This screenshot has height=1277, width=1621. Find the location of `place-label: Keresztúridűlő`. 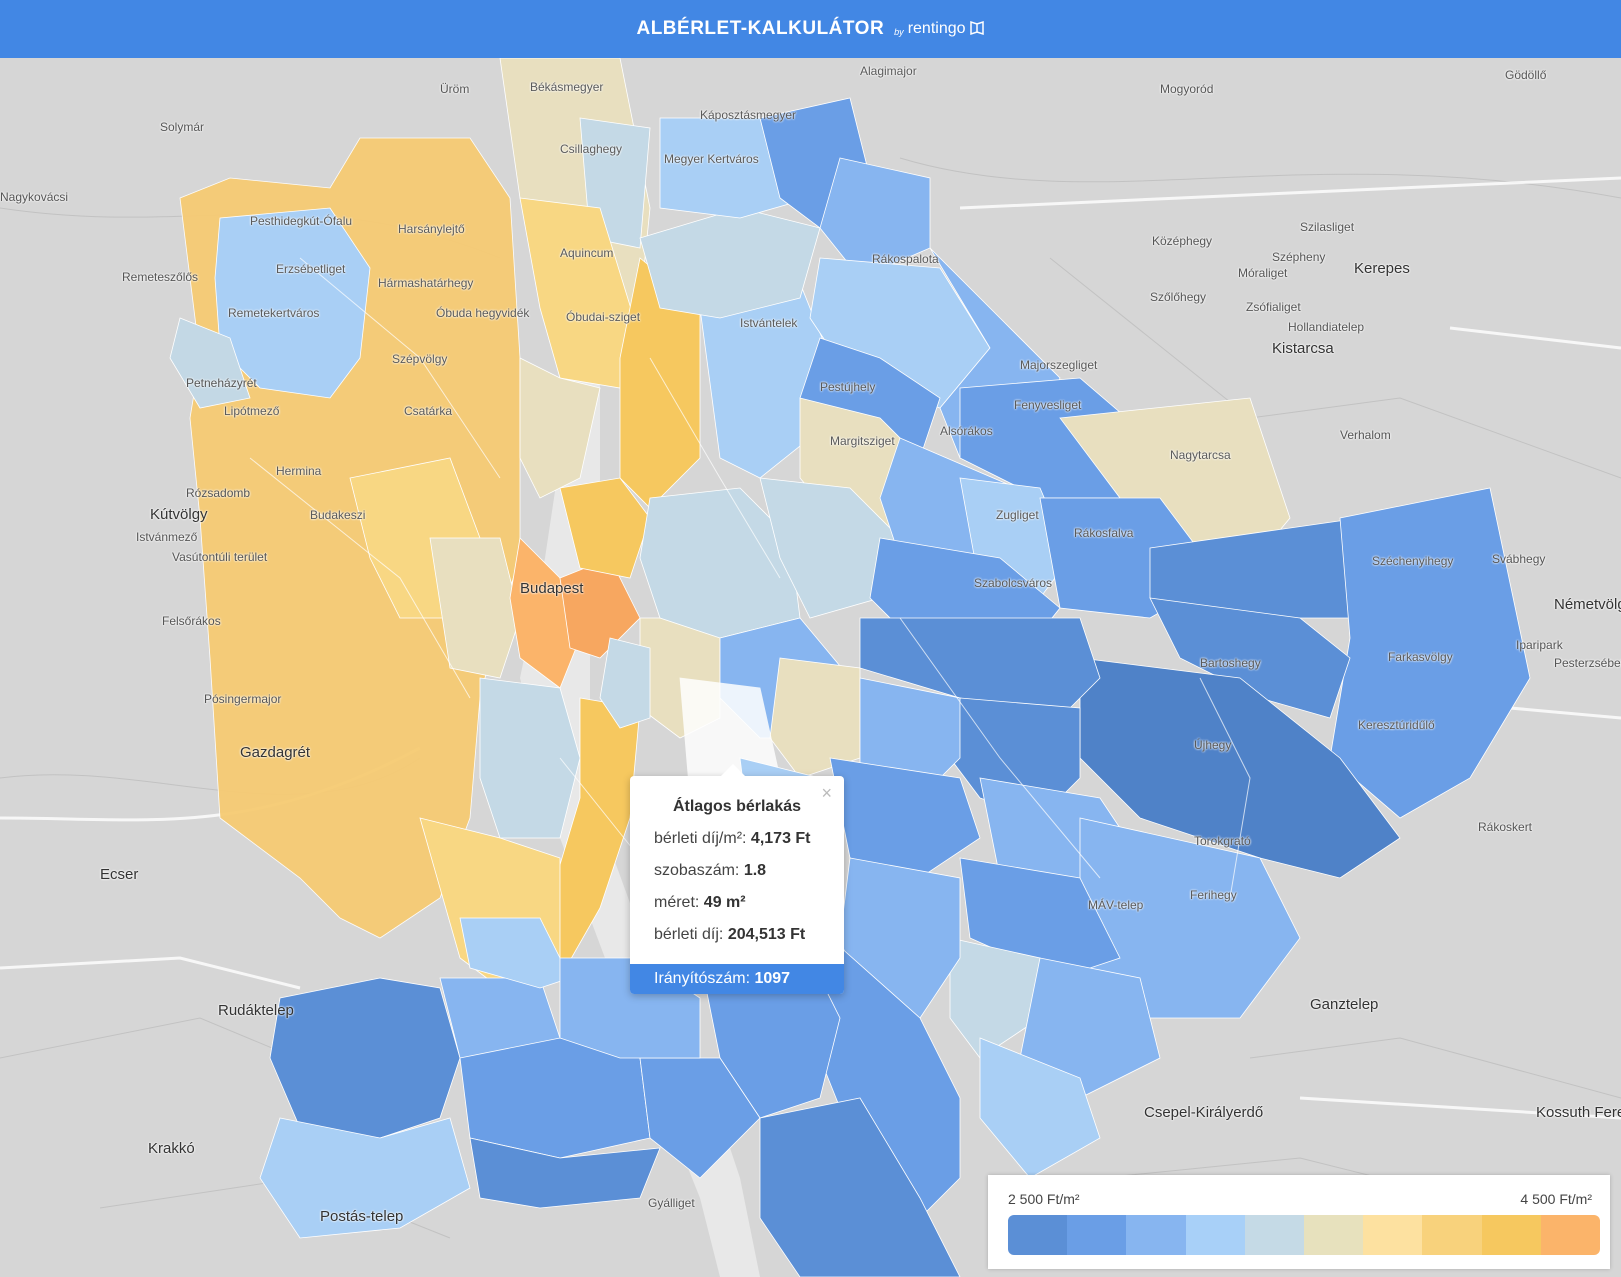

place-label: Keresztúridűlő is located at coordinates (1396, 725).